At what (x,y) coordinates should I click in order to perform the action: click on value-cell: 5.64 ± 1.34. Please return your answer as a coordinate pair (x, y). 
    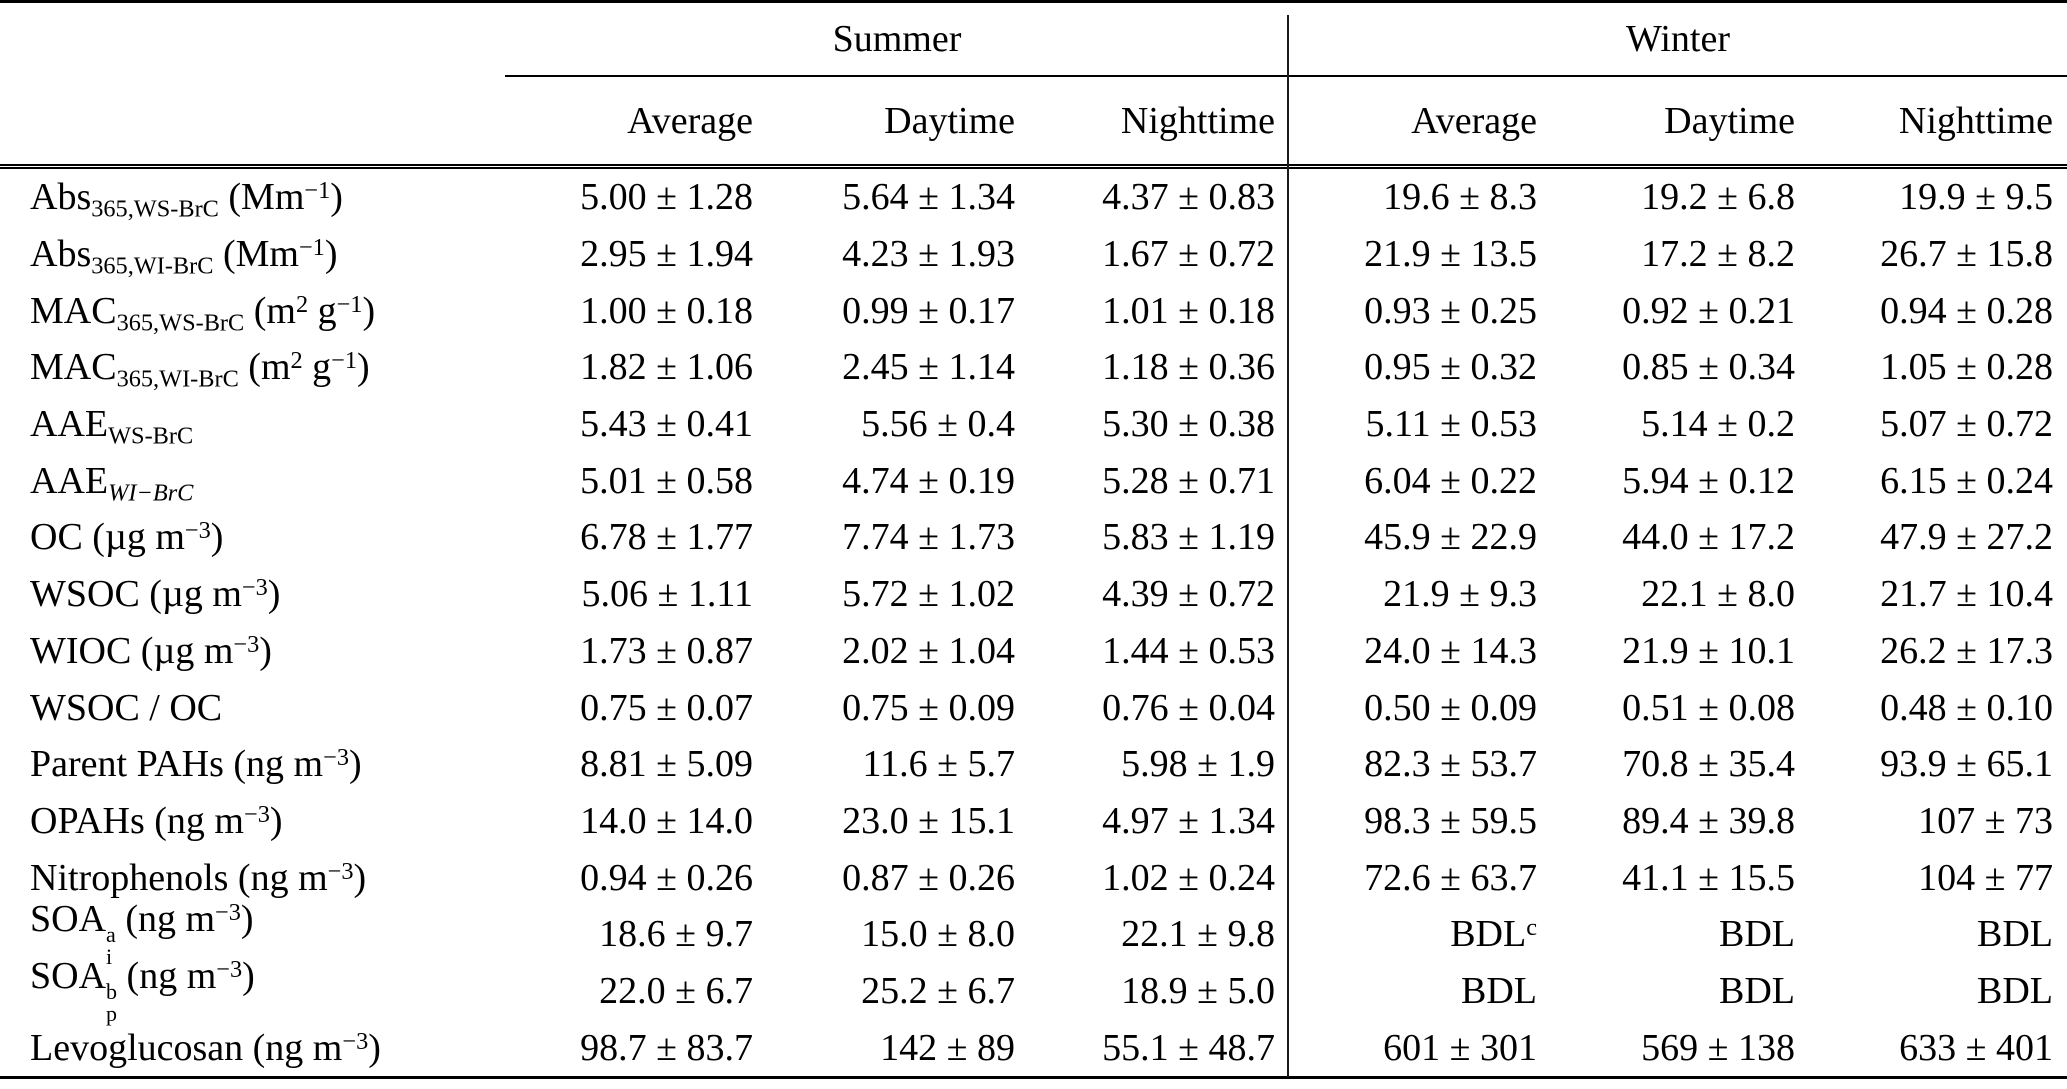
    Looking at the image, I should click on (928, 197).